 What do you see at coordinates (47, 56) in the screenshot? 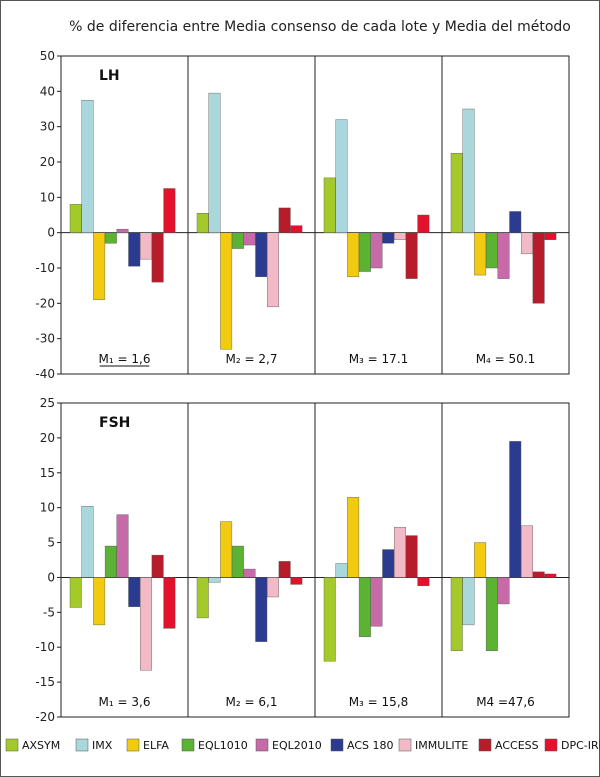
I see `y-tick-label: 50` at bounding box center [47, 56].